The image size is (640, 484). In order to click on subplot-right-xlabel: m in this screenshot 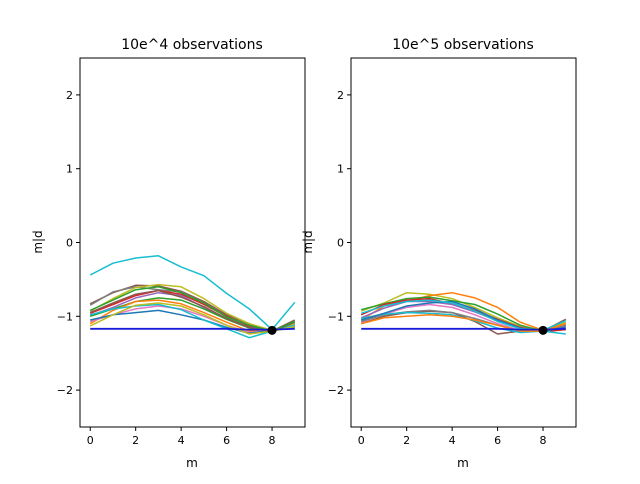, I will do `click(463, 463)`.